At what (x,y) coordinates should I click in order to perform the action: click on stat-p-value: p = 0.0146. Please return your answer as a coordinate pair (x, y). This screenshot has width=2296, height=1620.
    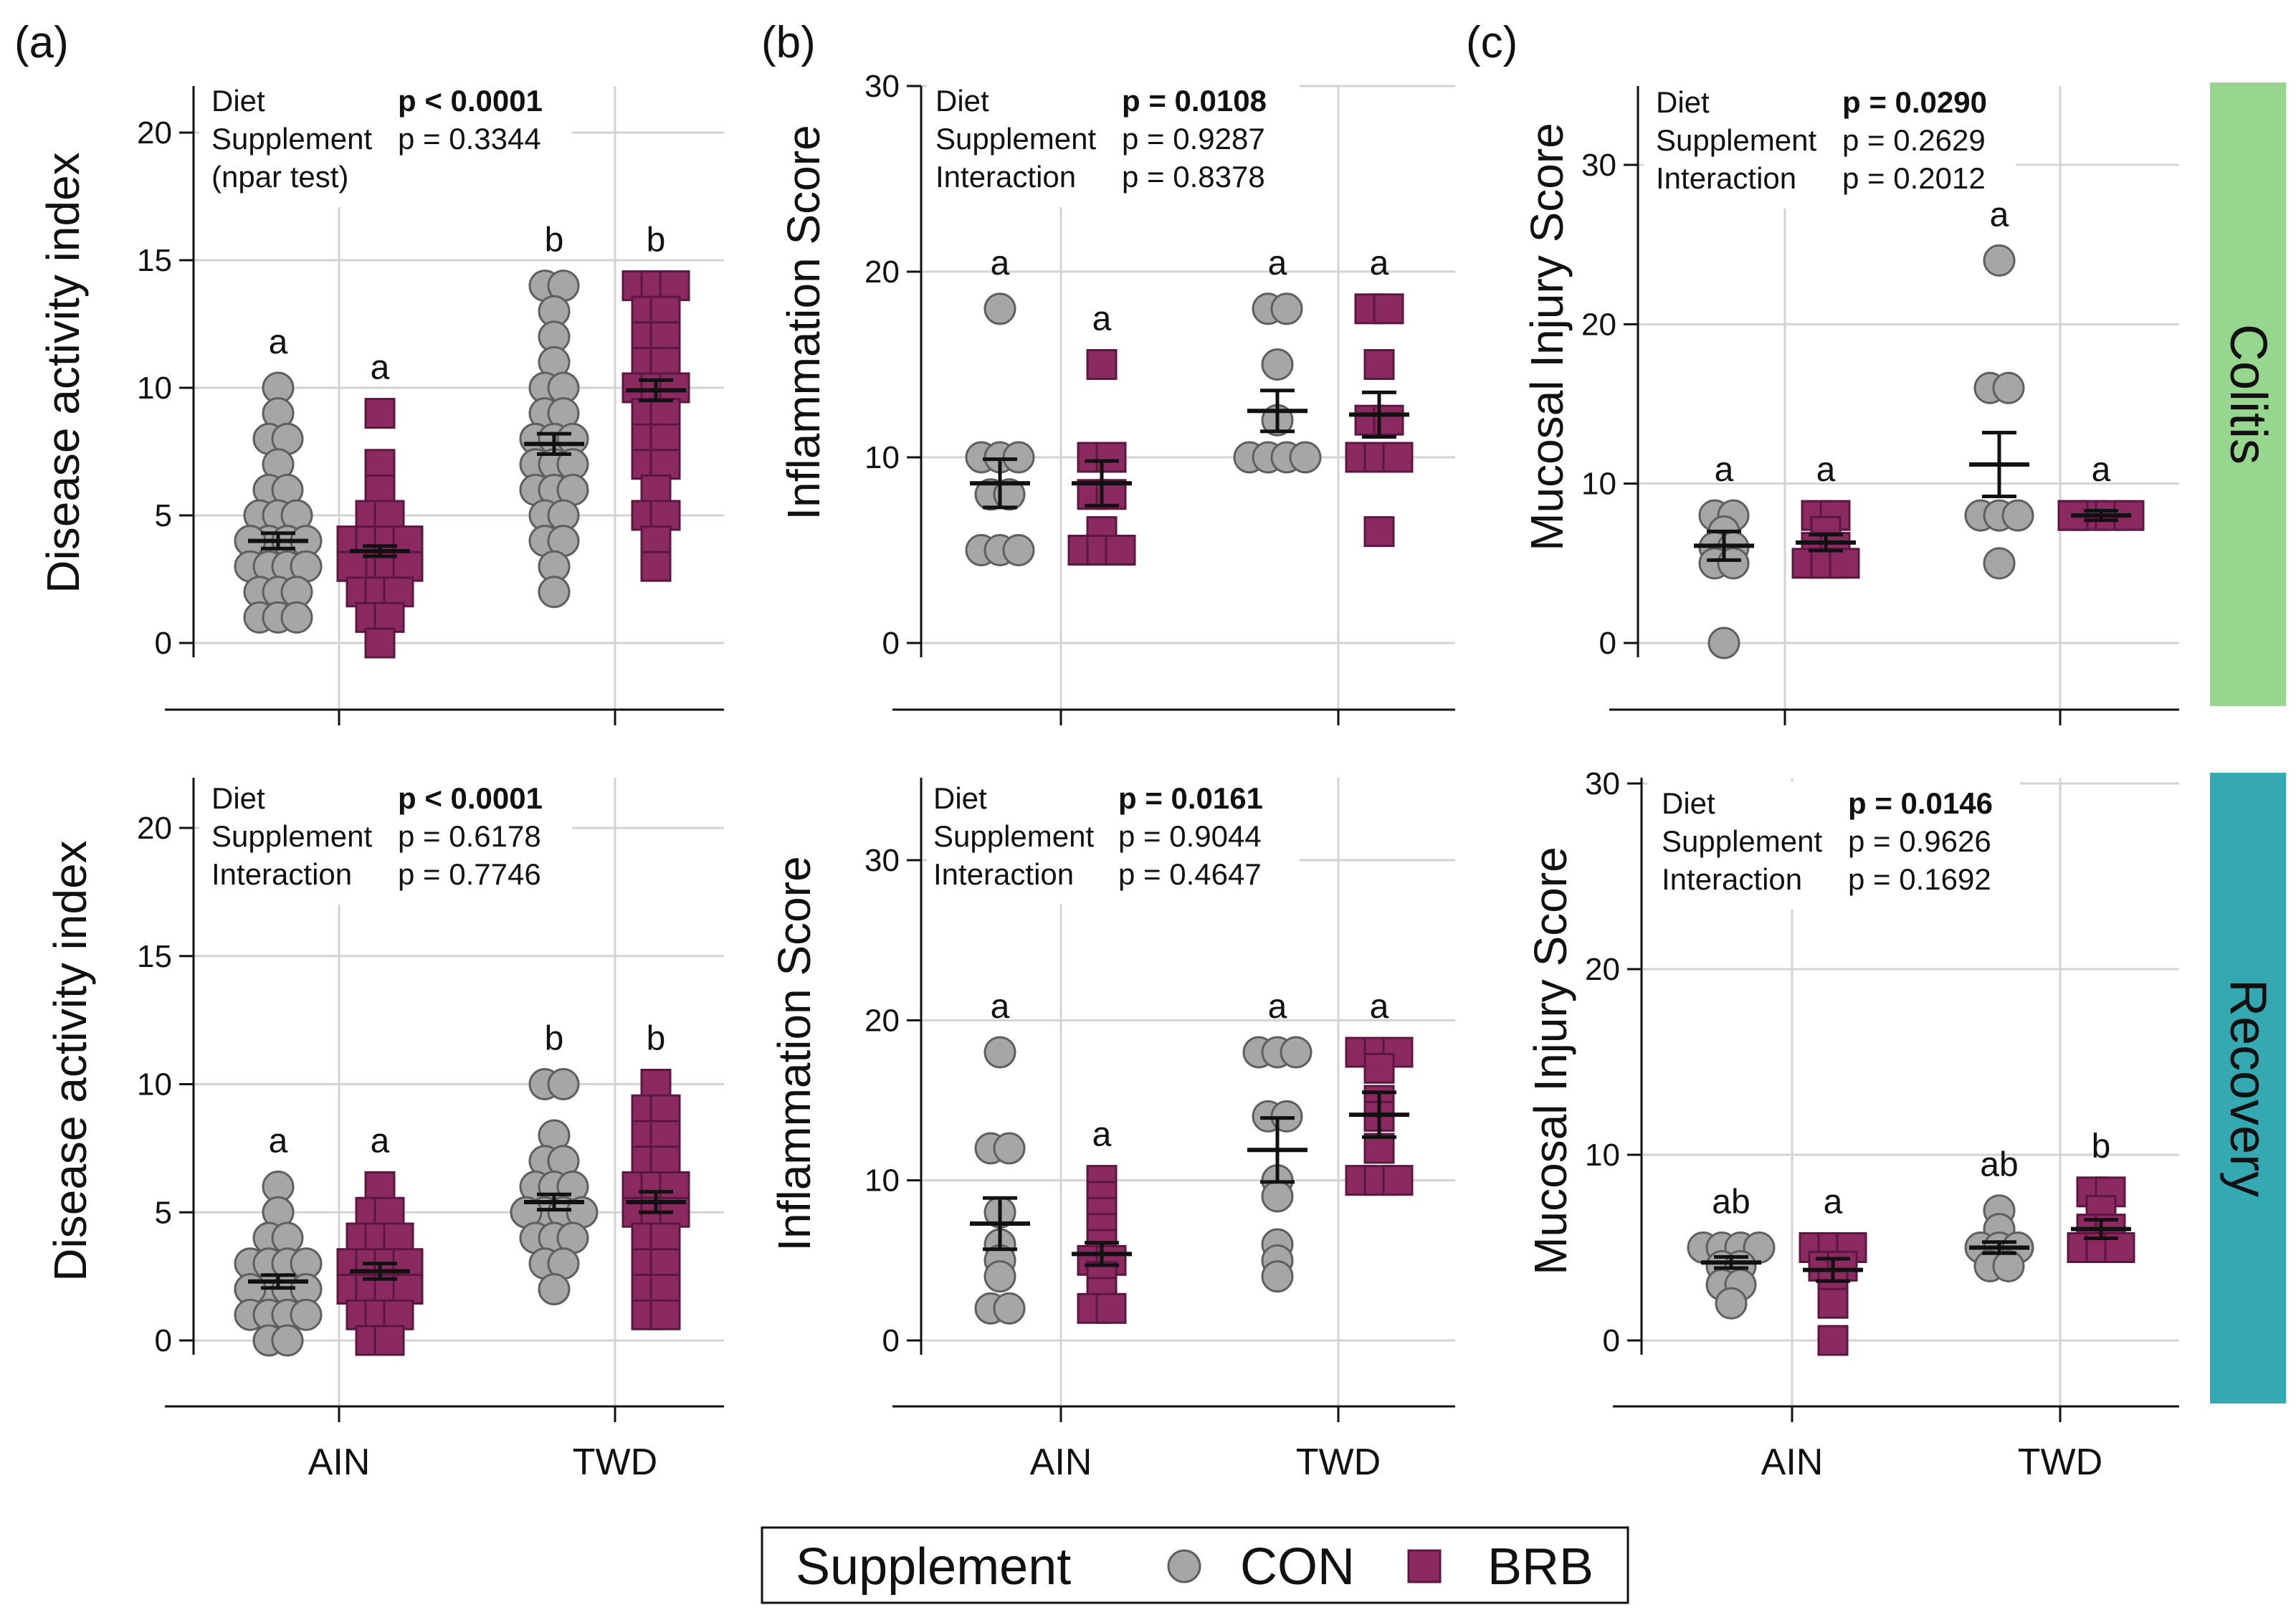
    Looking at the image, I should click on (1920, 803).